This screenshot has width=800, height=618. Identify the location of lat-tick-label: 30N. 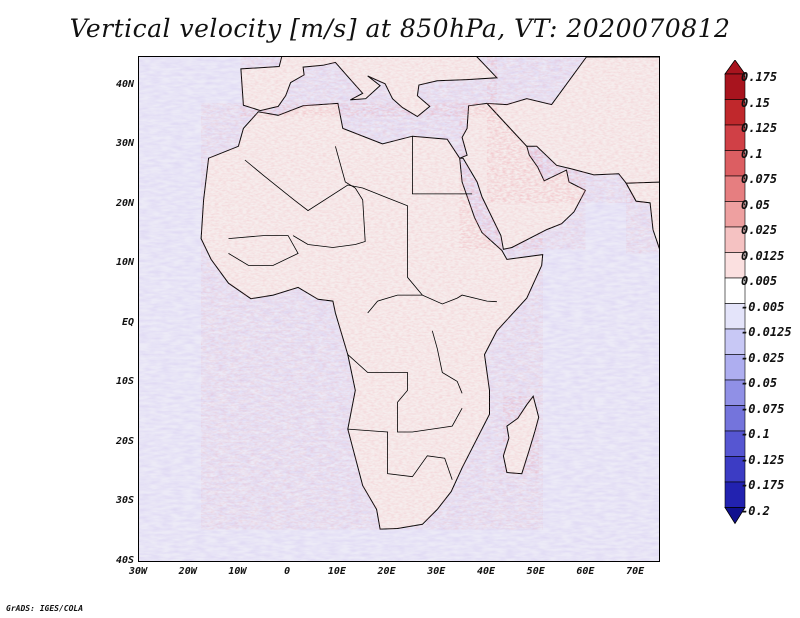
(124, 144).